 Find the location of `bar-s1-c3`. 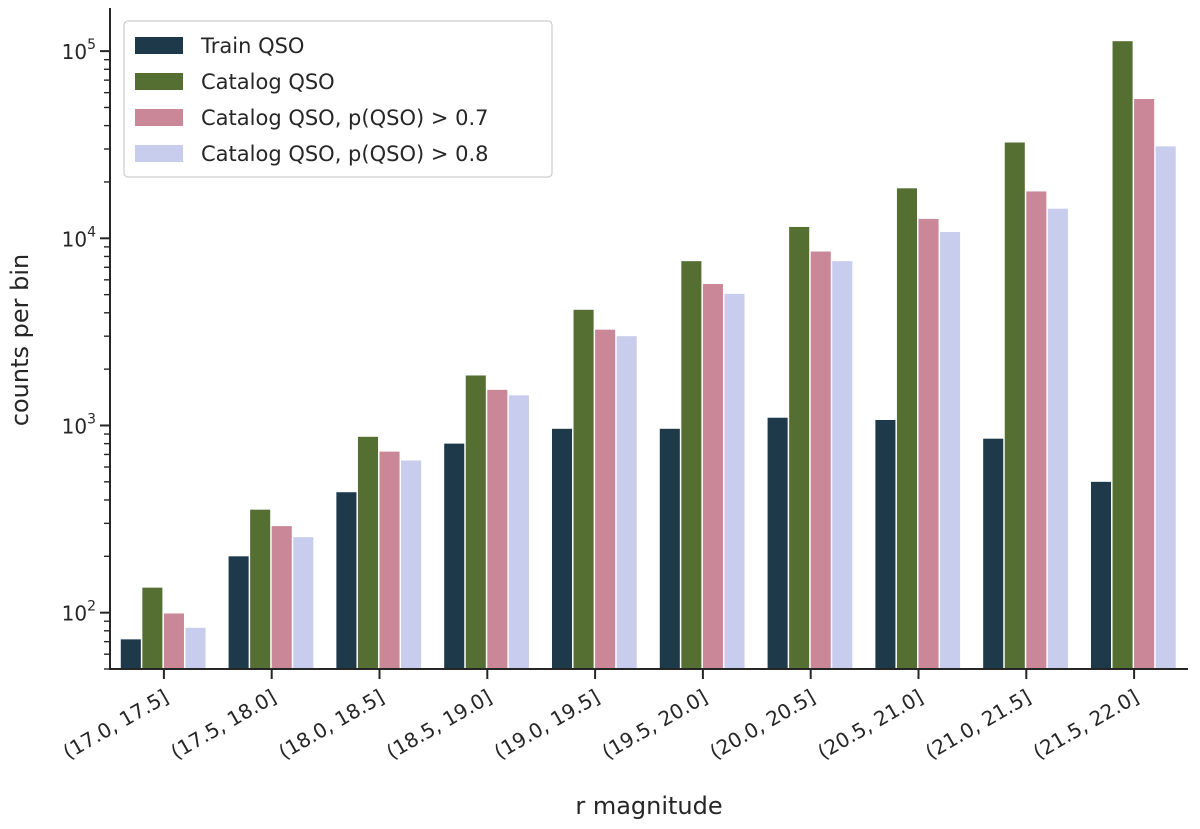

bar-s1-c3 is located at coordinates (475, 522).